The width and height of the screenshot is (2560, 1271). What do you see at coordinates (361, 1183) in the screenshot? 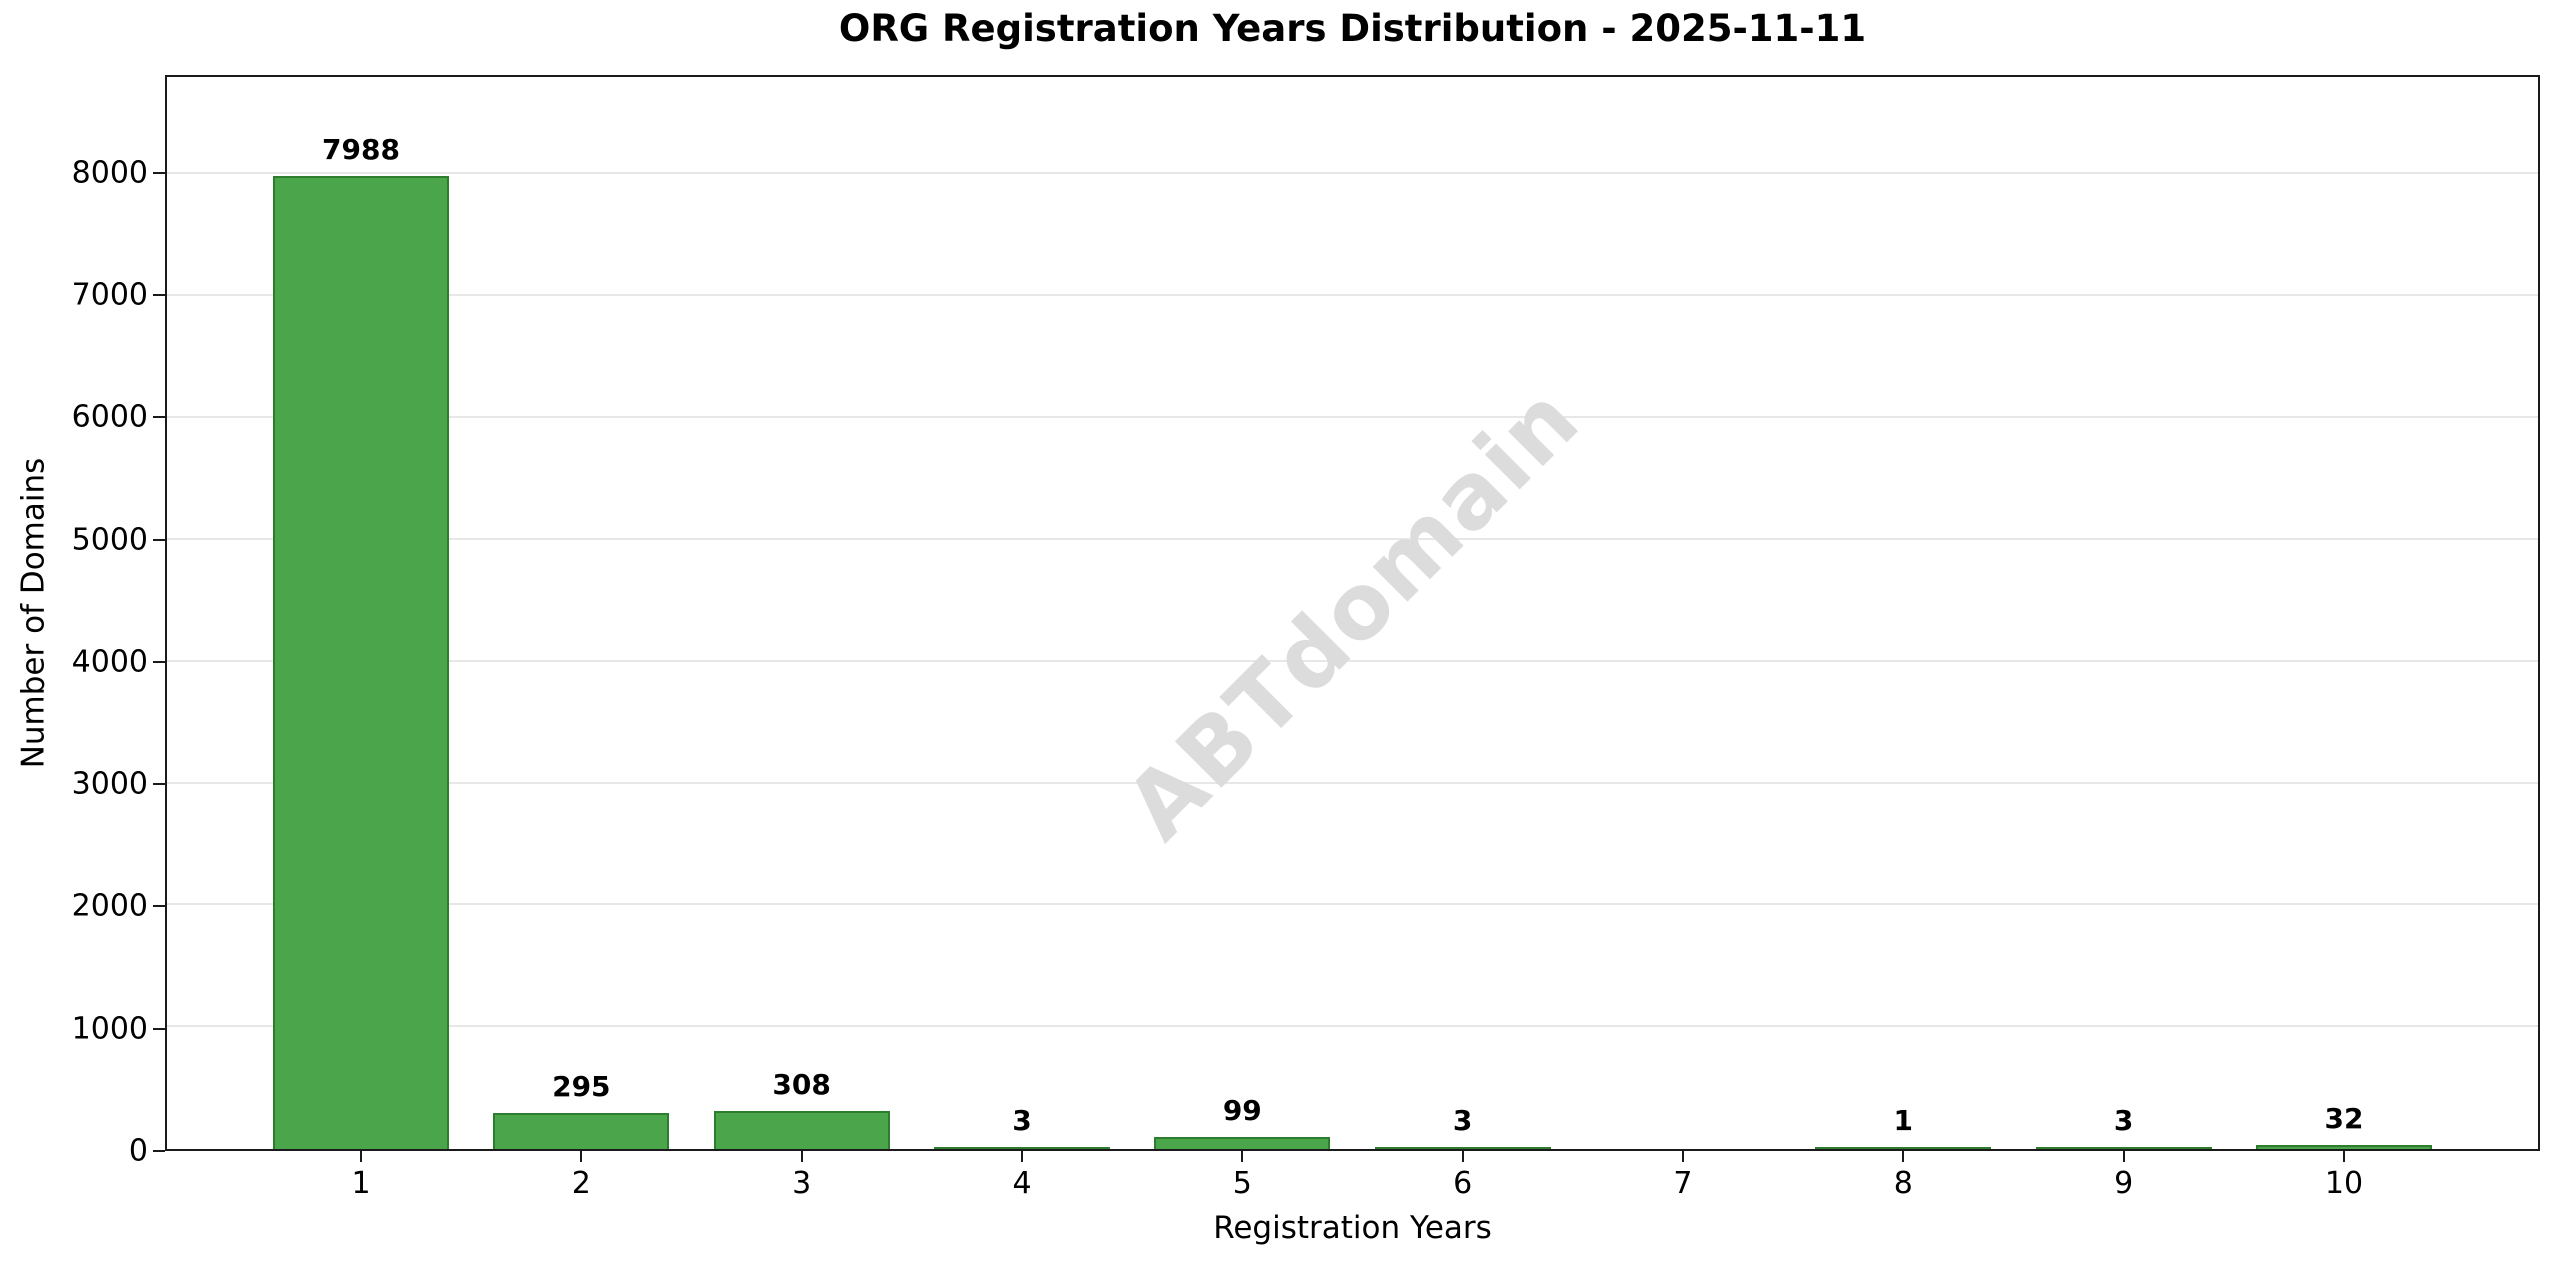
I see `x-tick-label: 1` at bounding box center [361, 1183].